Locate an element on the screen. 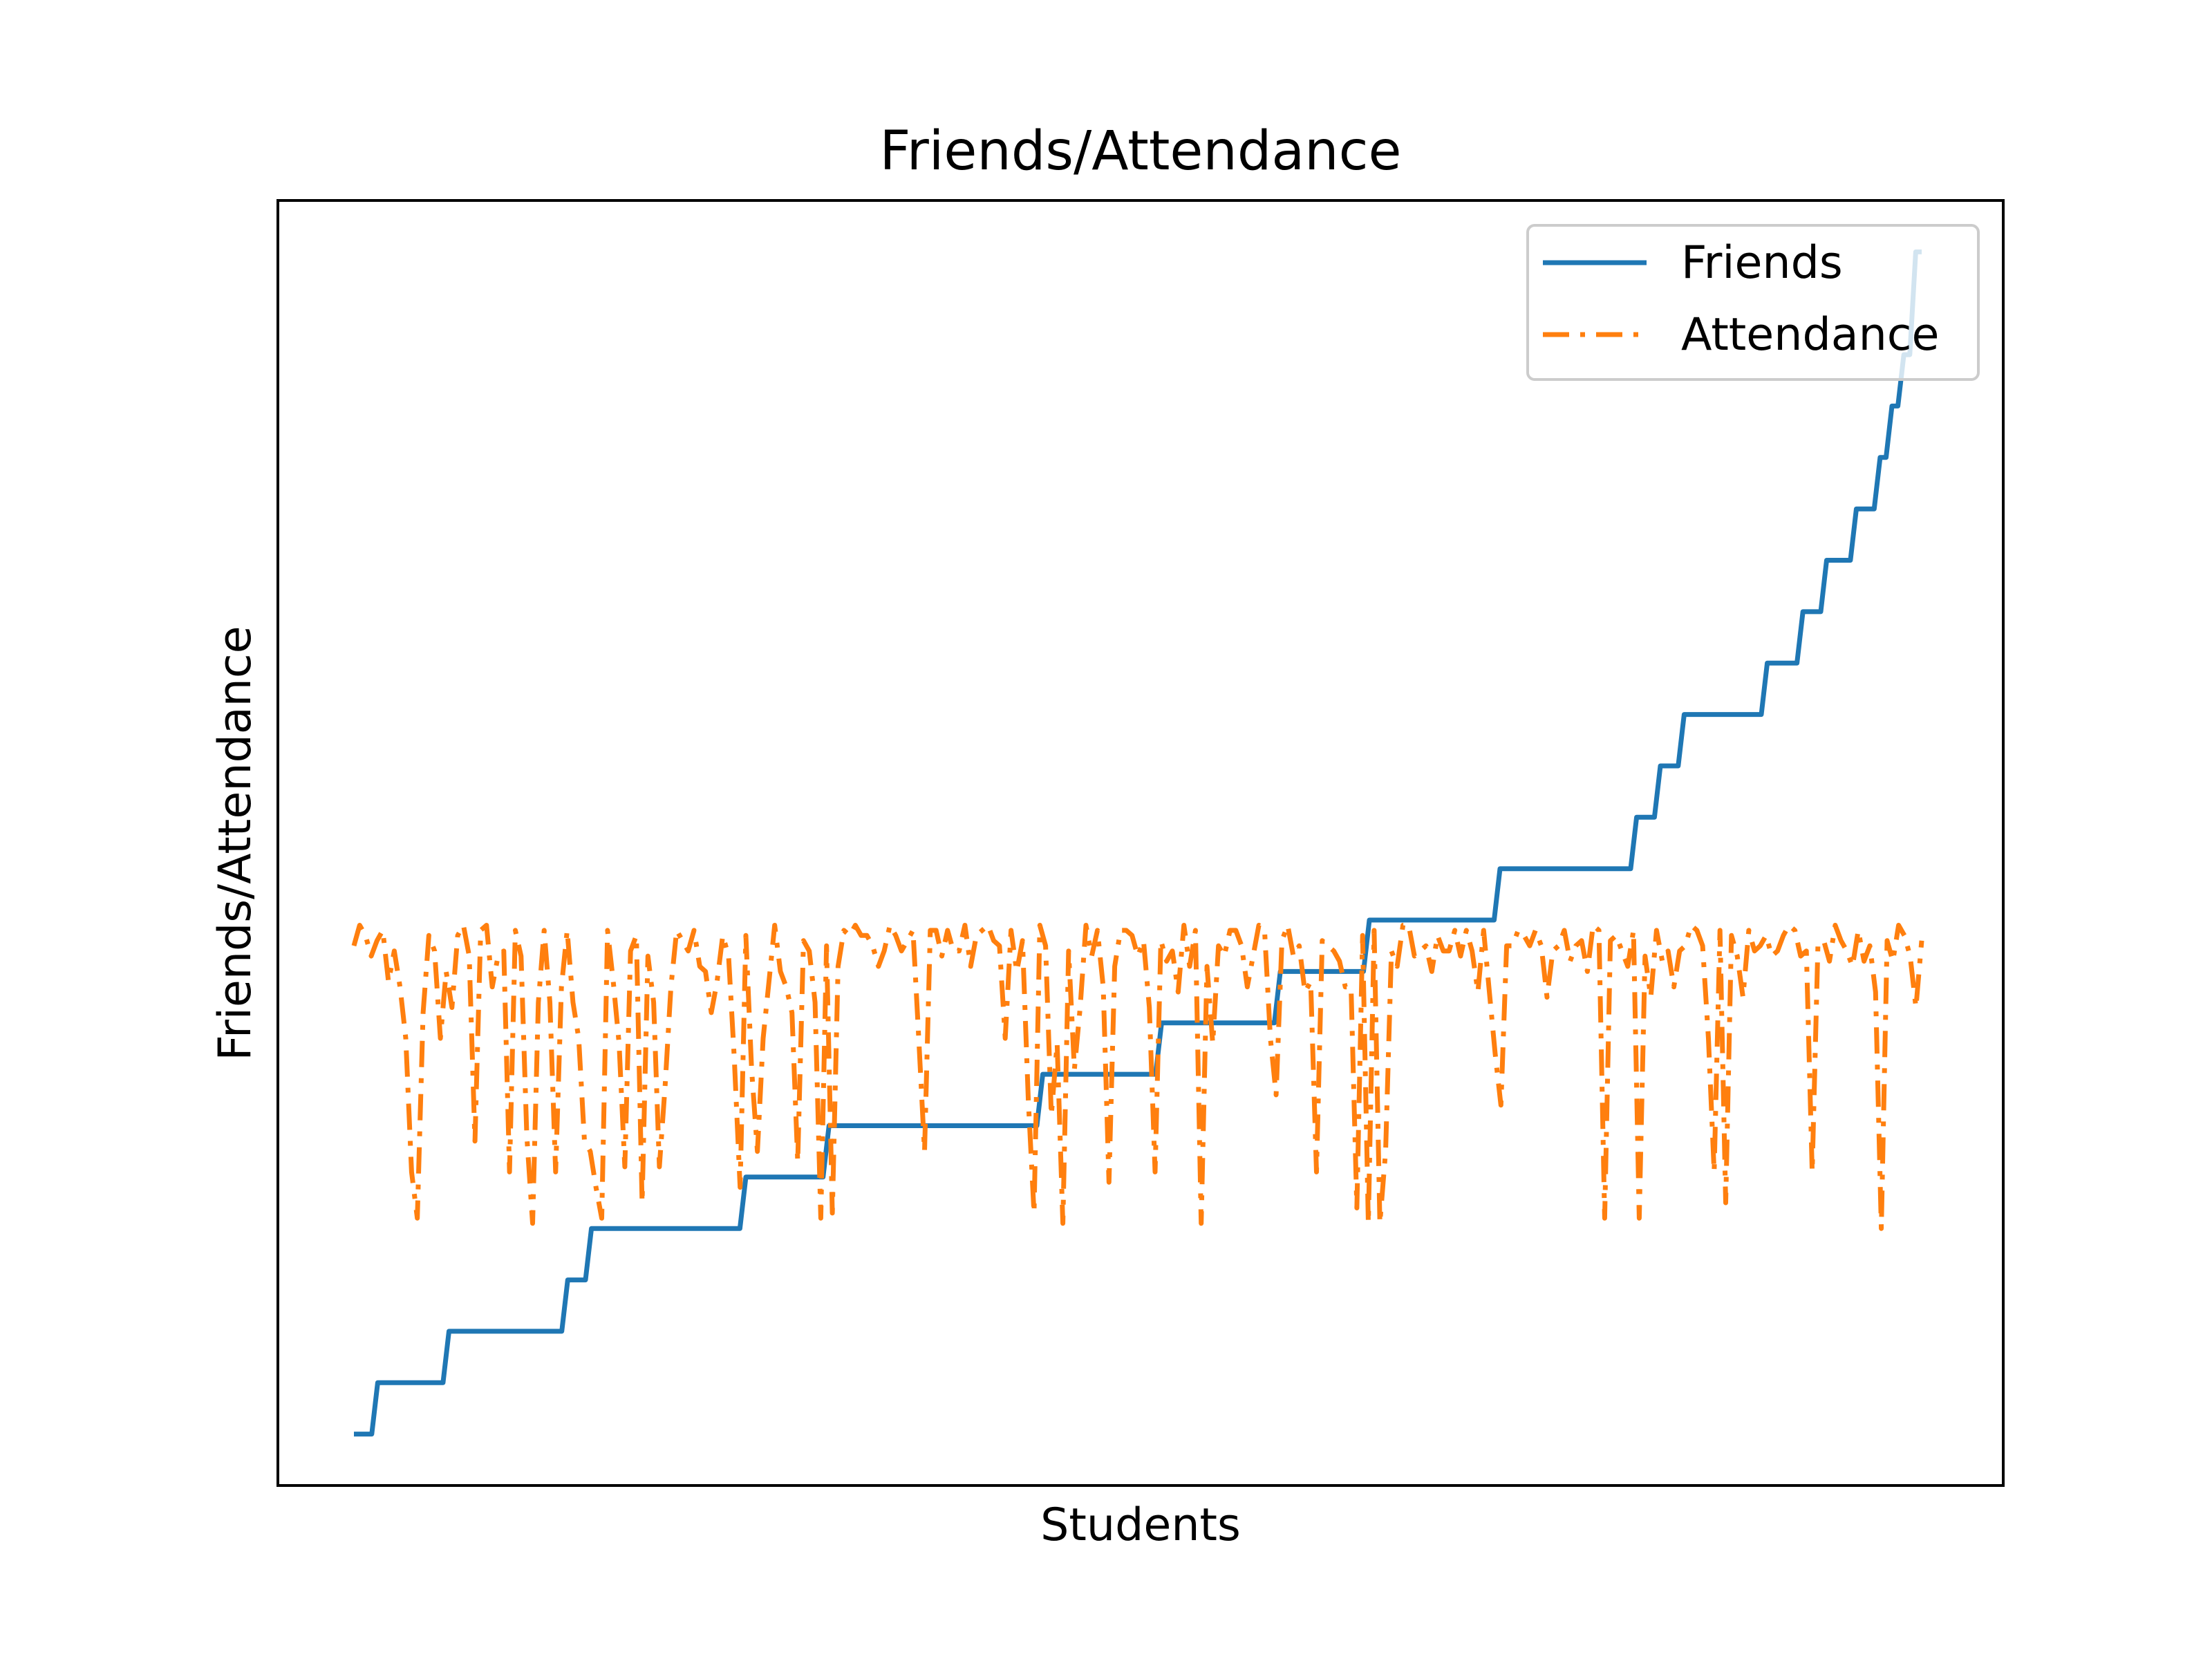 The image size is (2212, 1659). series-line-attendance is located at coordinates (1138, 1077).